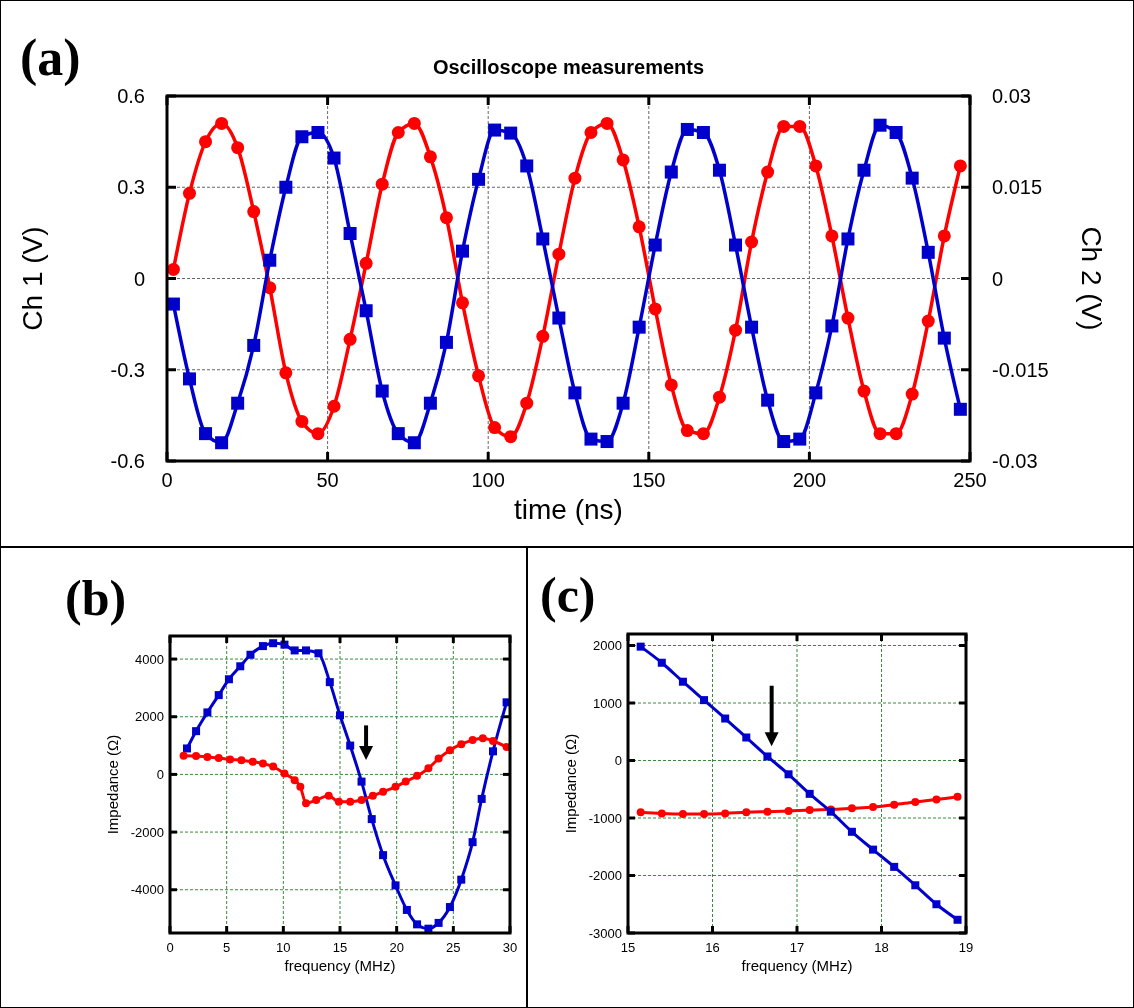 The image size is (1134, 1008). I want to click on x-axis-title: time (ns), so click(568, 509).